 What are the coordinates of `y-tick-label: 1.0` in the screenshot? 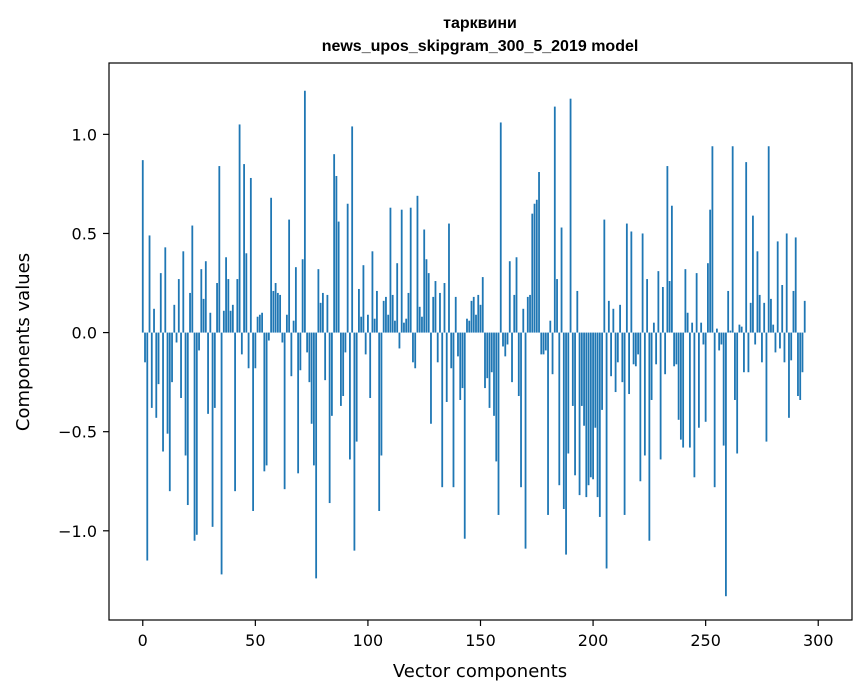 It's located at (84, 134).